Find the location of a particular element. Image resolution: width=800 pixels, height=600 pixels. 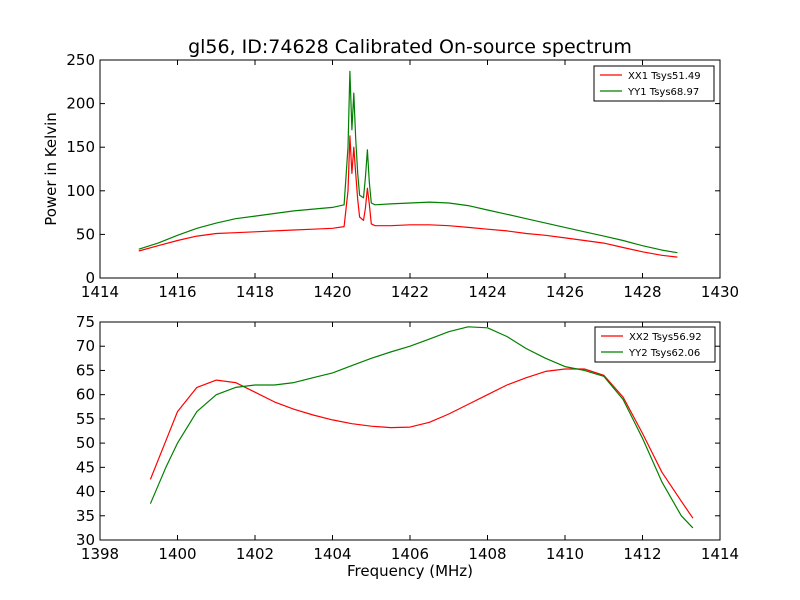

top-x-tick-label: 1418 is located at coordinates (255, 292).